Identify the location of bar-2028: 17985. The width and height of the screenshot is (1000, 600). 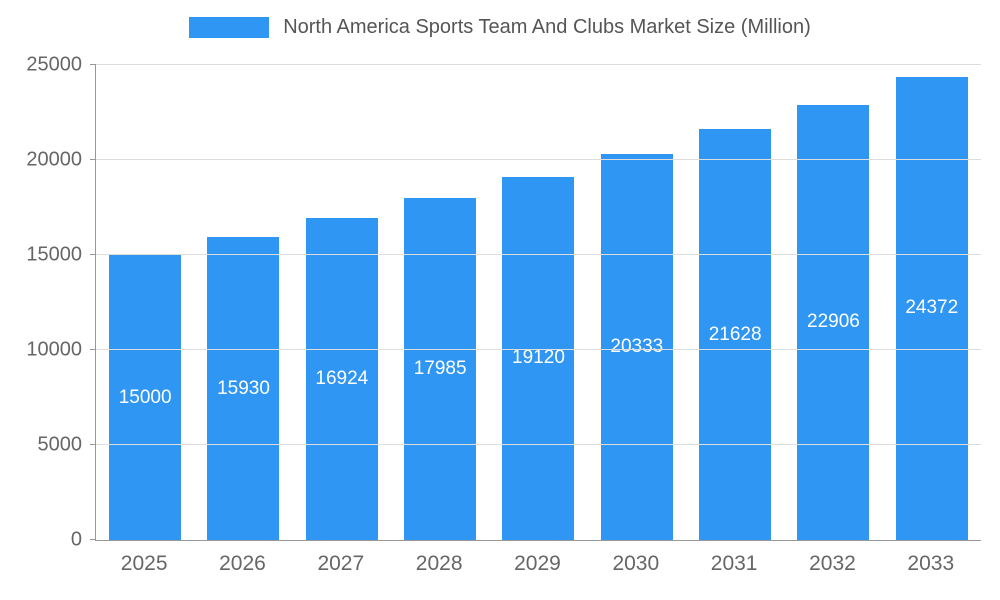
(440, 369).